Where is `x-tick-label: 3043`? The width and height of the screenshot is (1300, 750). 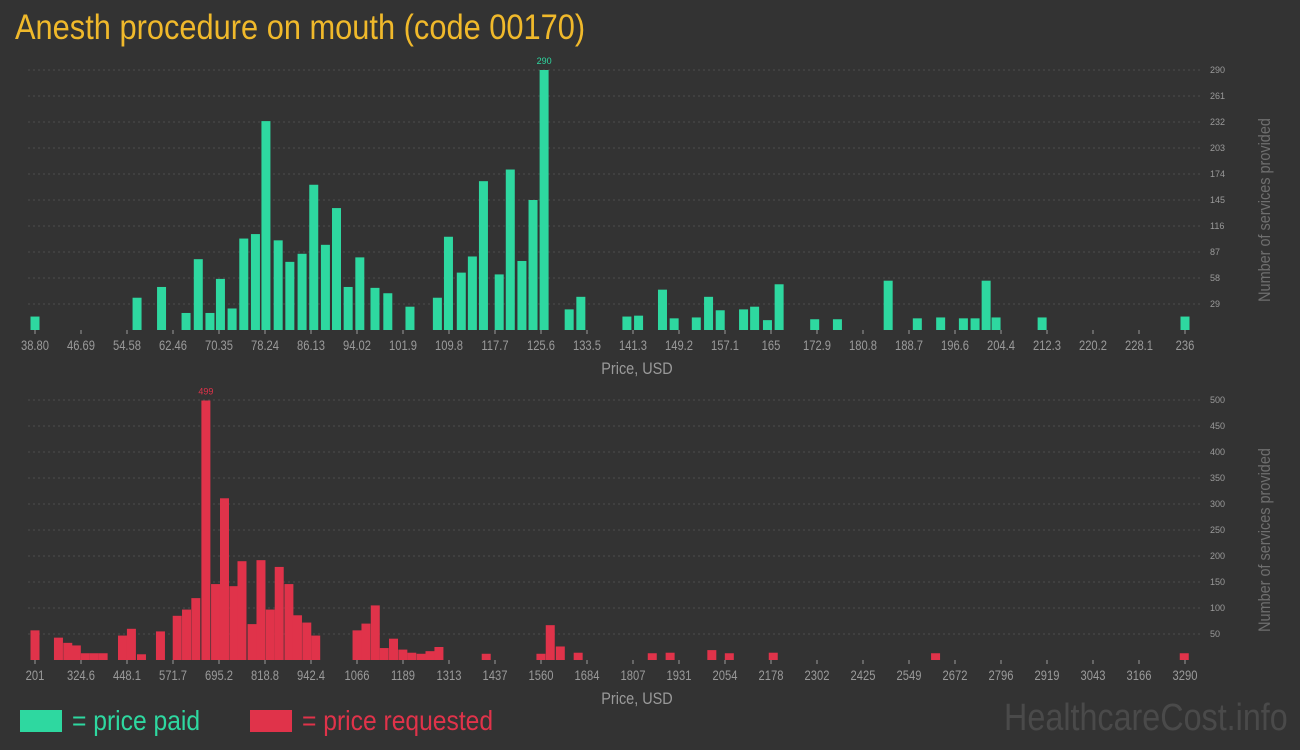 x-tick-label: 3043 is located at coordinates (1093, 675).